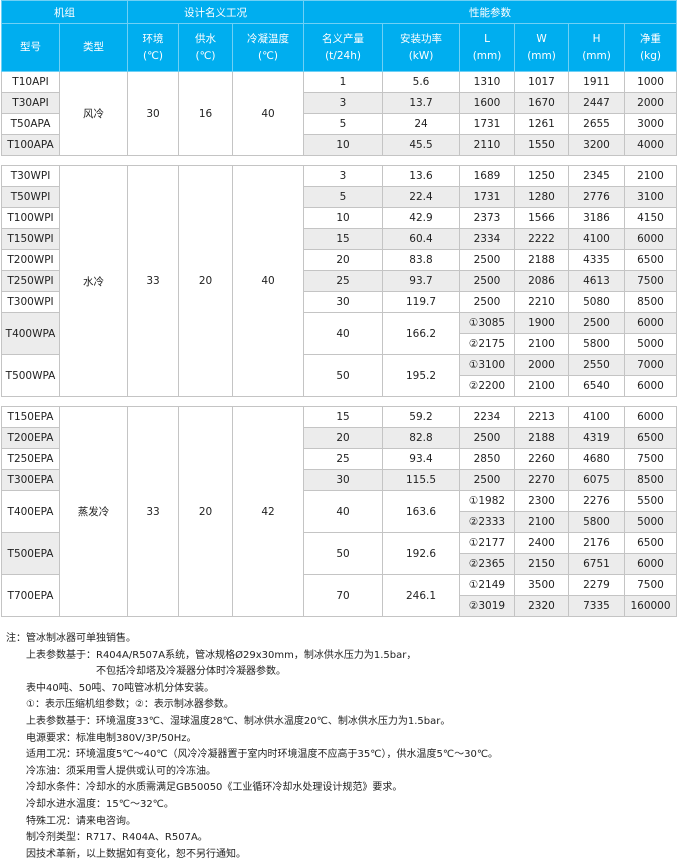  Describe the element at coordinates (343, 417) in the screenshot. I see `output-cell: 15` at that location.